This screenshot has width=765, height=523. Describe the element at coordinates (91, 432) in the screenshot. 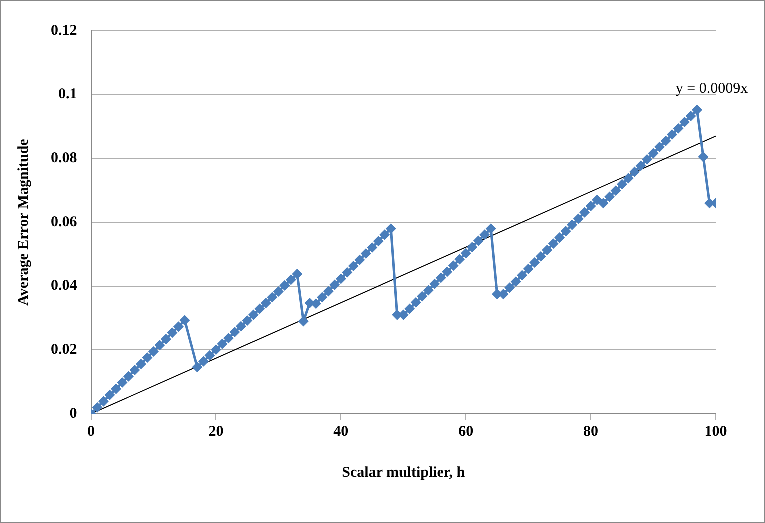

I see `x-tick-label: 0` at that location.